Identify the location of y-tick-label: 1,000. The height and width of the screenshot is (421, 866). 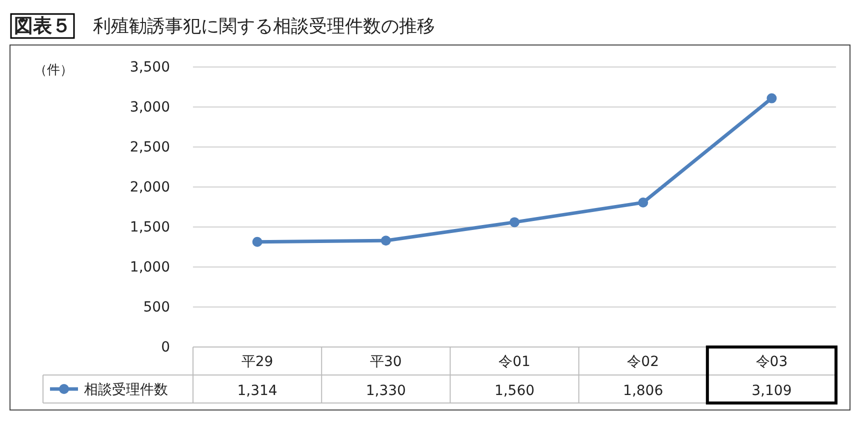
(150, 267).